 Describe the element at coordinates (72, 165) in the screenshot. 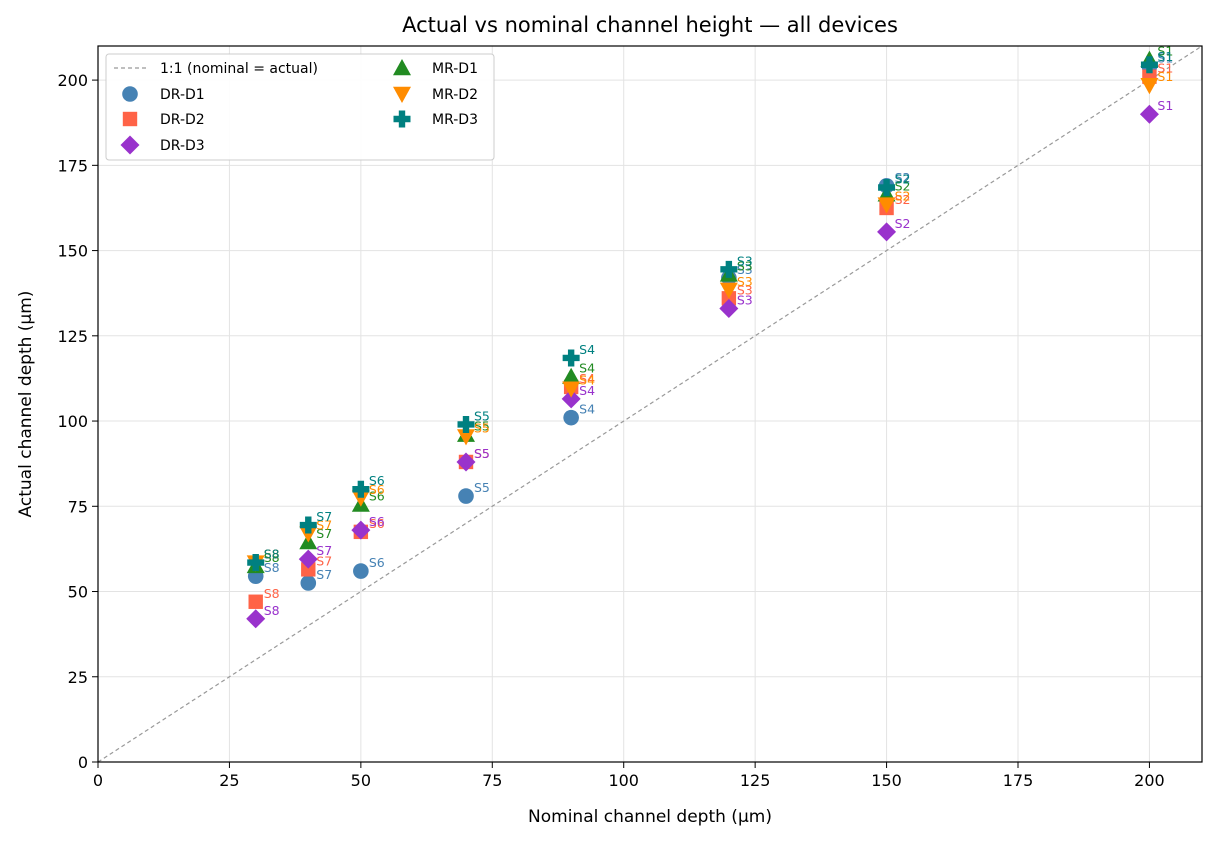

I see `y-tick-label: 175` at that location.